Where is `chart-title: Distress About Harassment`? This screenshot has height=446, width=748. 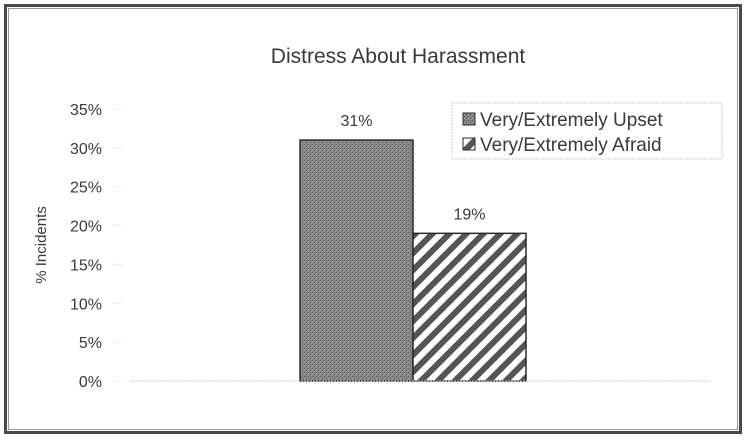
chart-title: Distress About Harassment is located at coordinates (398, 56).